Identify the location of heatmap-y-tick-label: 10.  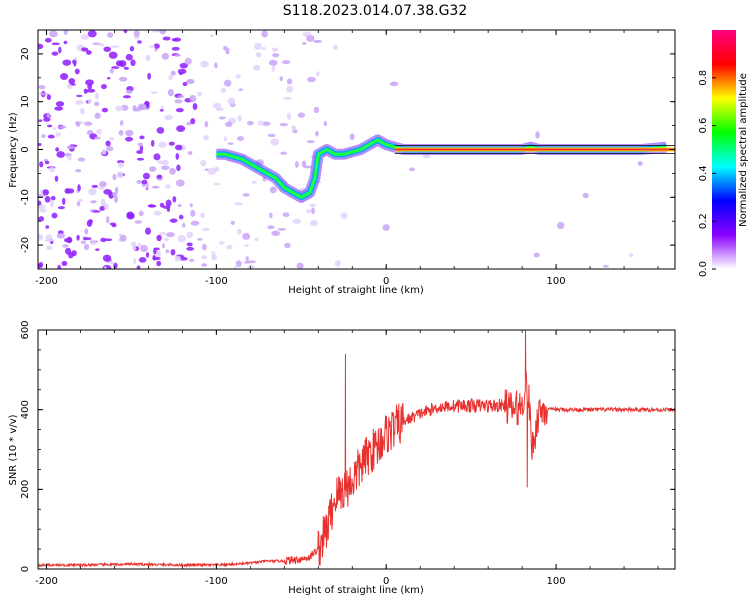
(25, 101).